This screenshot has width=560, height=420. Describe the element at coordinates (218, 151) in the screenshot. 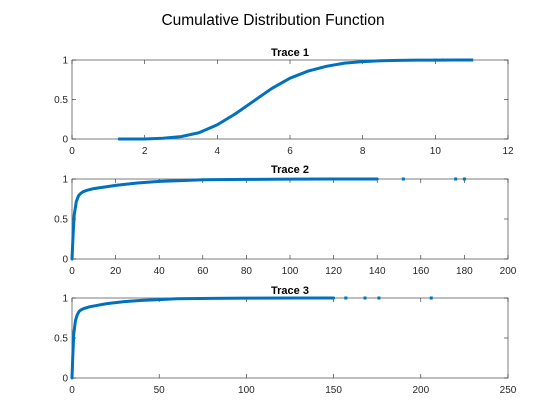

I see `trace-1-xtick-label: 4` at that location.